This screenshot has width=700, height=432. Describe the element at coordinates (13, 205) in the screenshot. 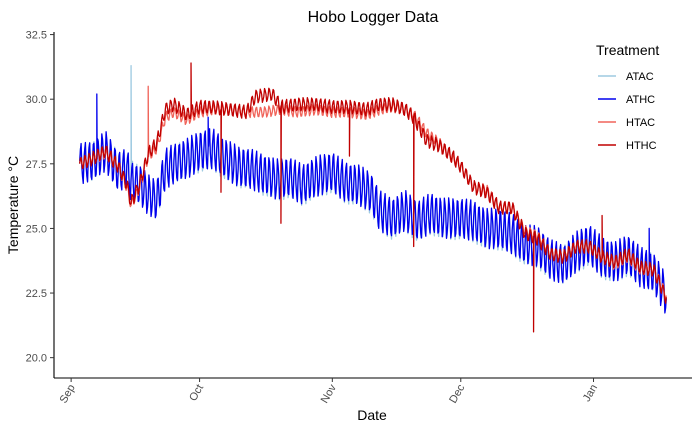

I see `y-axis-title: Temperature °C` at that location.